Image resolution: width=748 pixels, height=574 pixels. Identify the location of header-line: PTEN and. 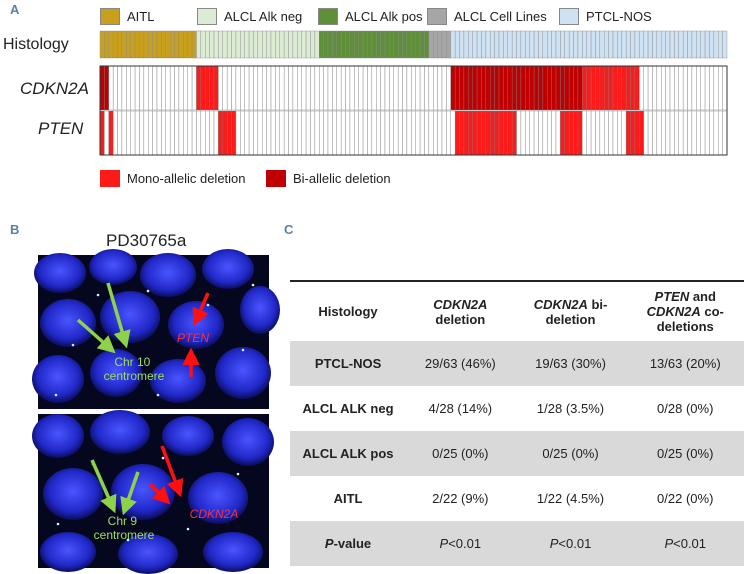
(685, 296).